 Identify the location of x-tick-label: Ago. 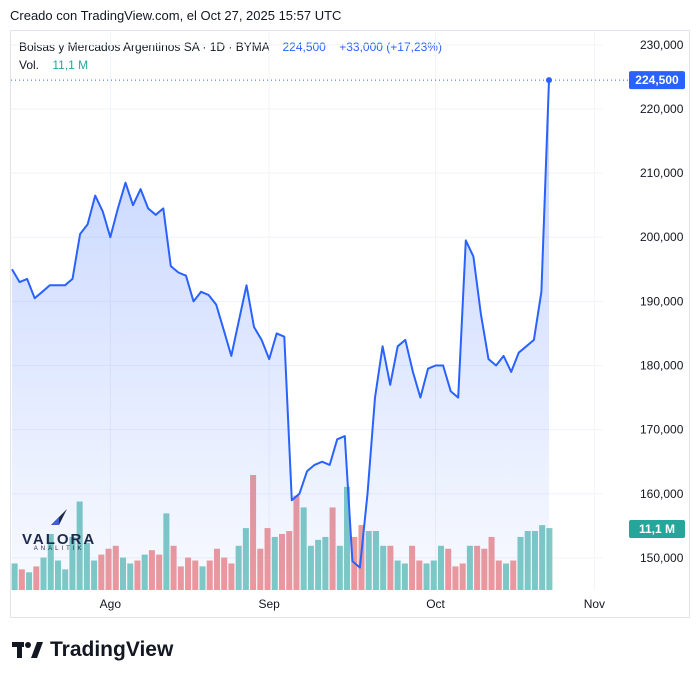
(111, 604).